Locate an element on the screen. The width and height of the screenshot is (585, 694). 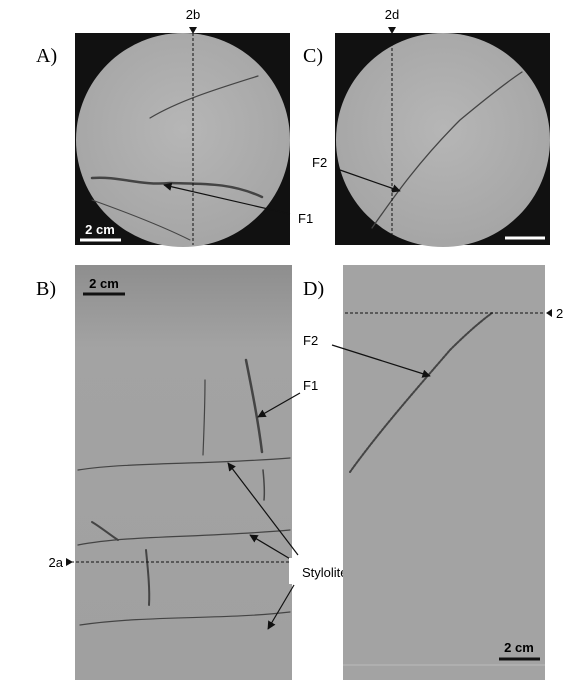
panel-label: D) is located at coordinates (313, 289).